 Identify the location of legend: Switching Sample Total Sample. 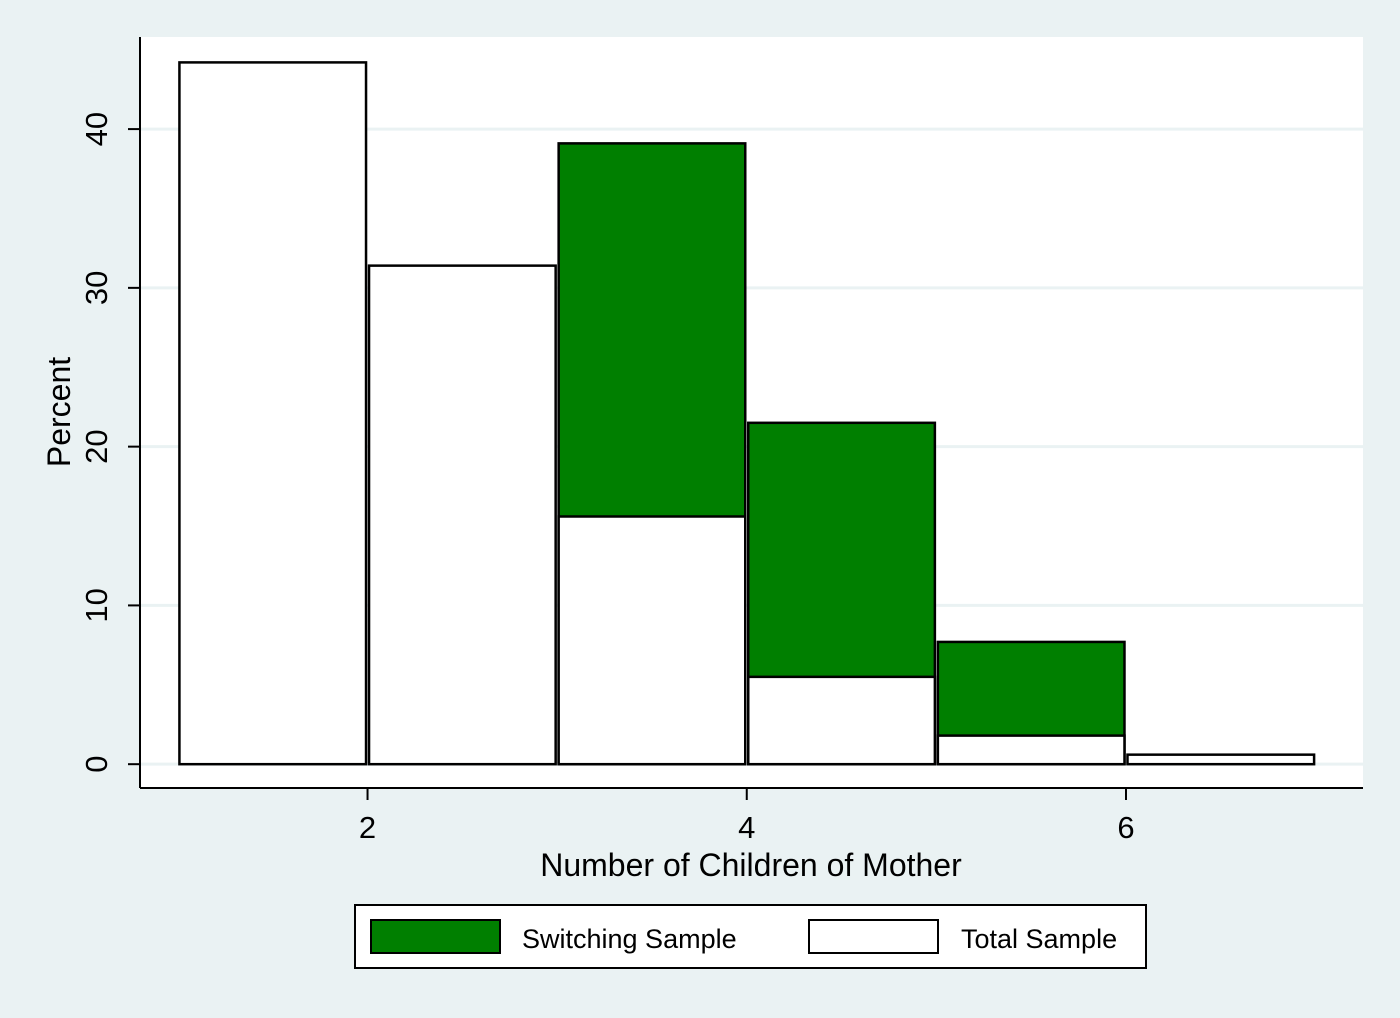
(750, 936).